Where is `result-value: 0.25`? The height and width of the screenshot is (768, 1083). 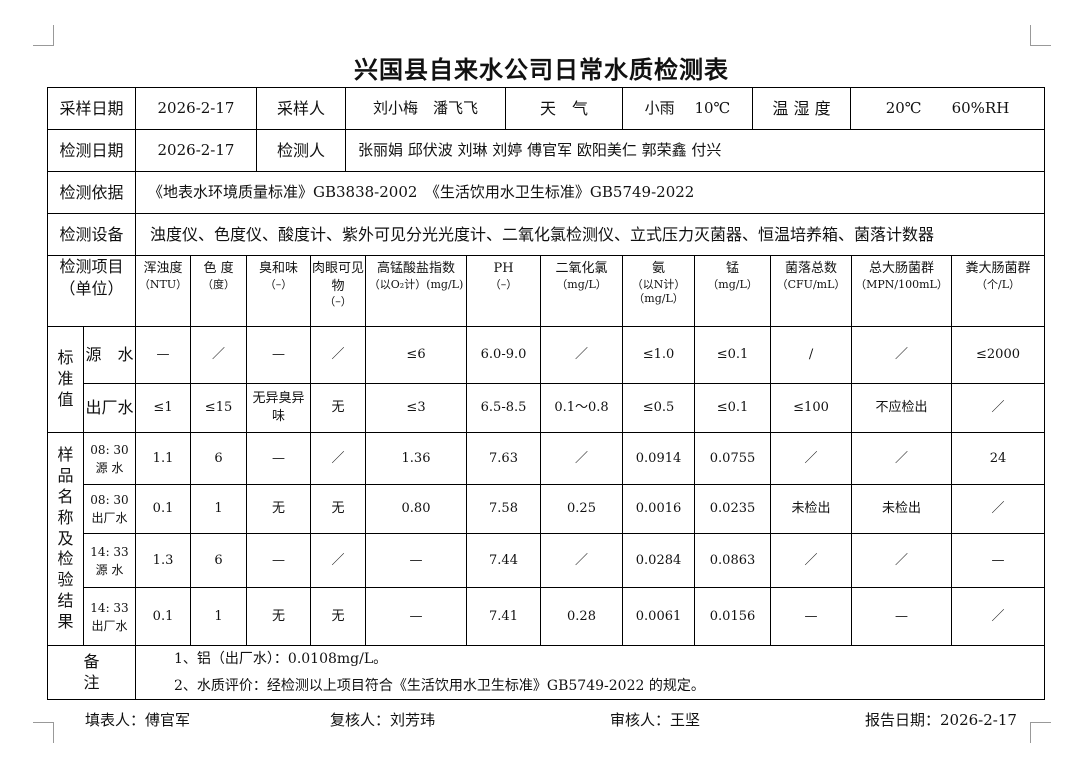 result-value: 0.25 is located at coordinates (582, 509).